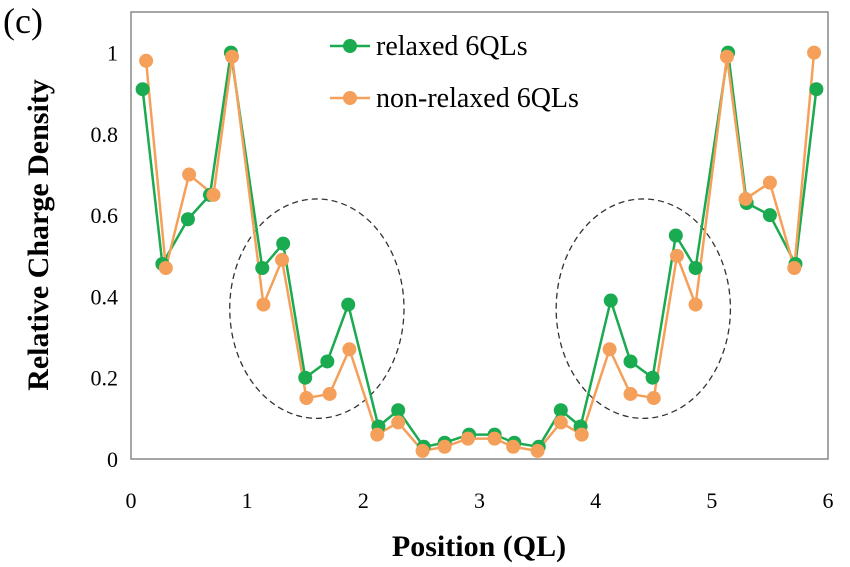 The height and width of the screenshot is (567, 850). What do you see at coordinates (350, 98) in the screenshot?
I see `legend-swatch-non-relaxed-marker` at bounding box center [350, 98].